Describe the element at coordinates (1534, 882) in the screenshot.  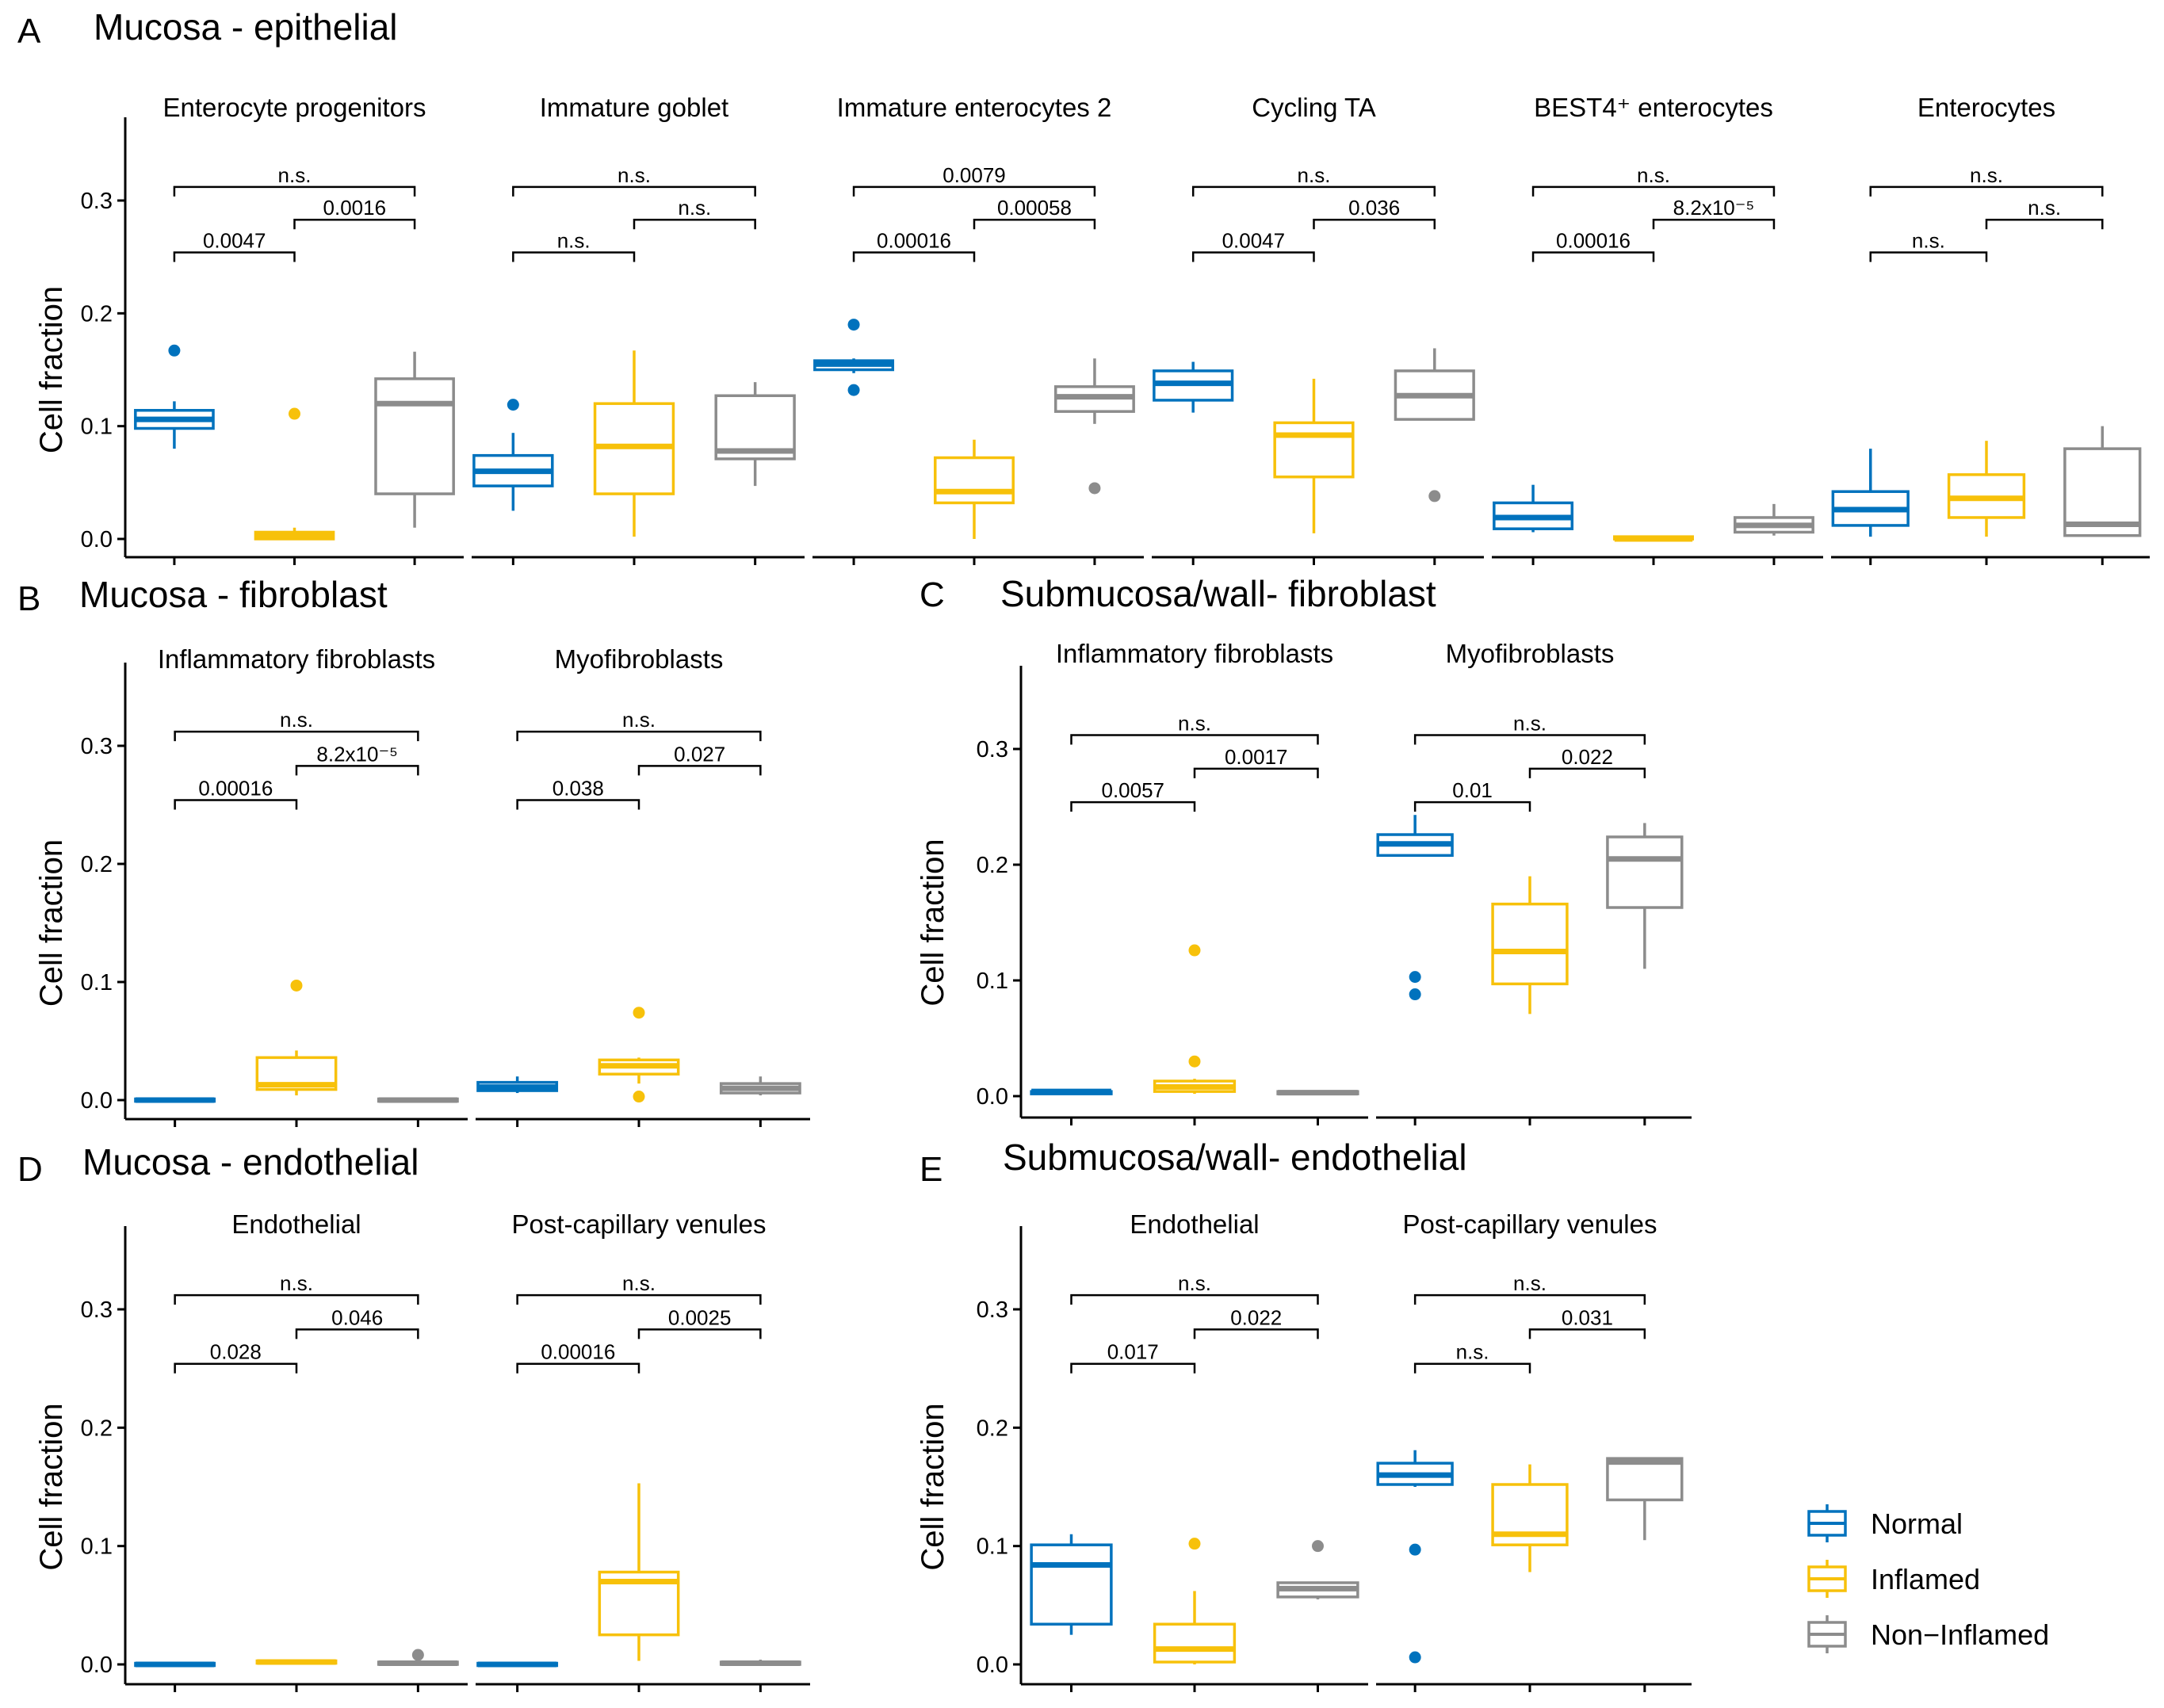
I see `facet-myofibroblasts: Myofibroblasts 0.01 0.022 n.s.` at that location.